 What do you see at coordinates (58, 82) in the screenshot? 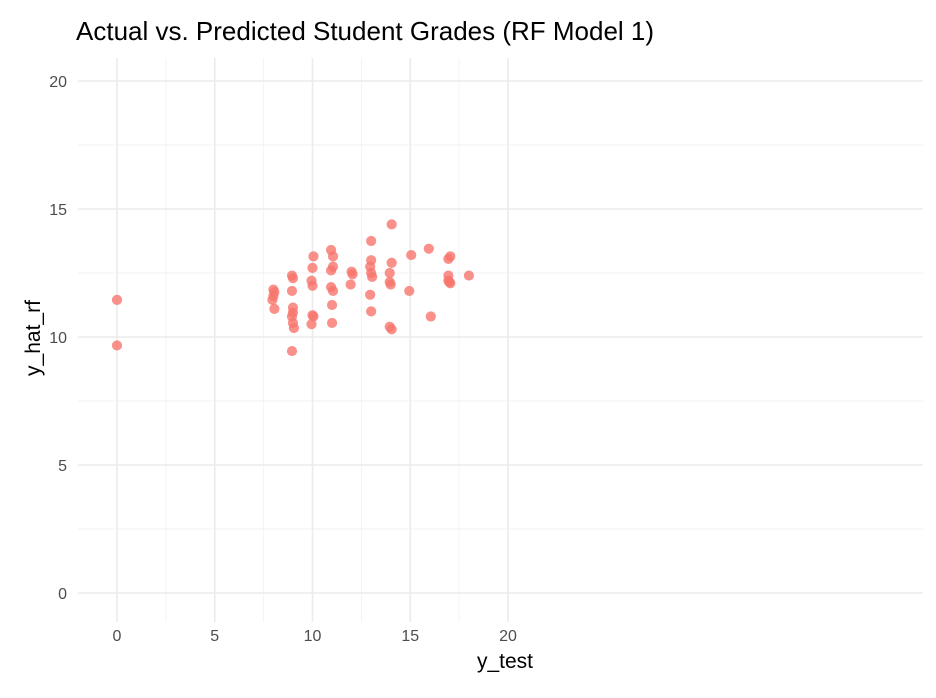
I see `y-tick-label: 20` at bounding box center [58, 82].